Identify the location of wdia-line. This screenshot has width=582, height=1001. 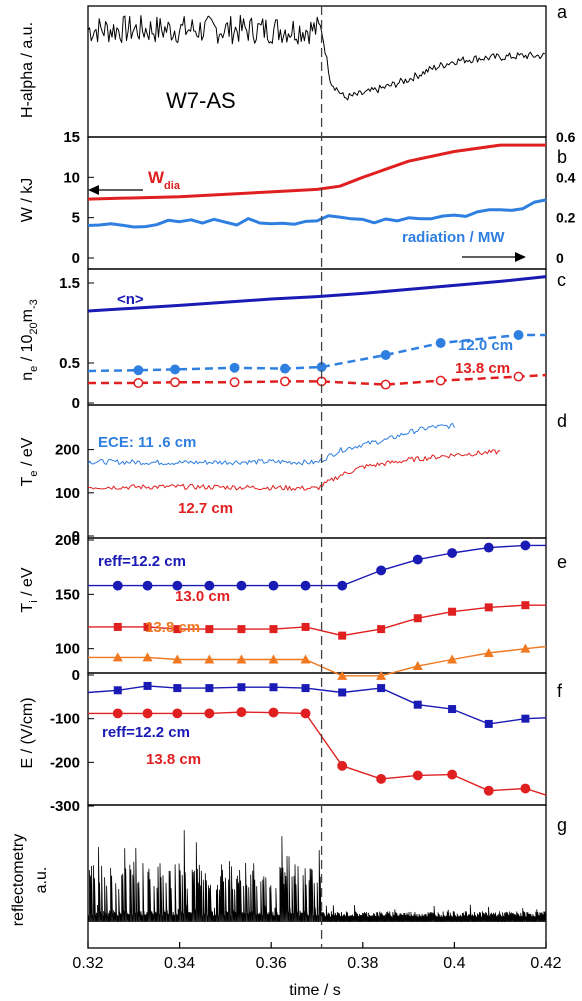
(316, 172).